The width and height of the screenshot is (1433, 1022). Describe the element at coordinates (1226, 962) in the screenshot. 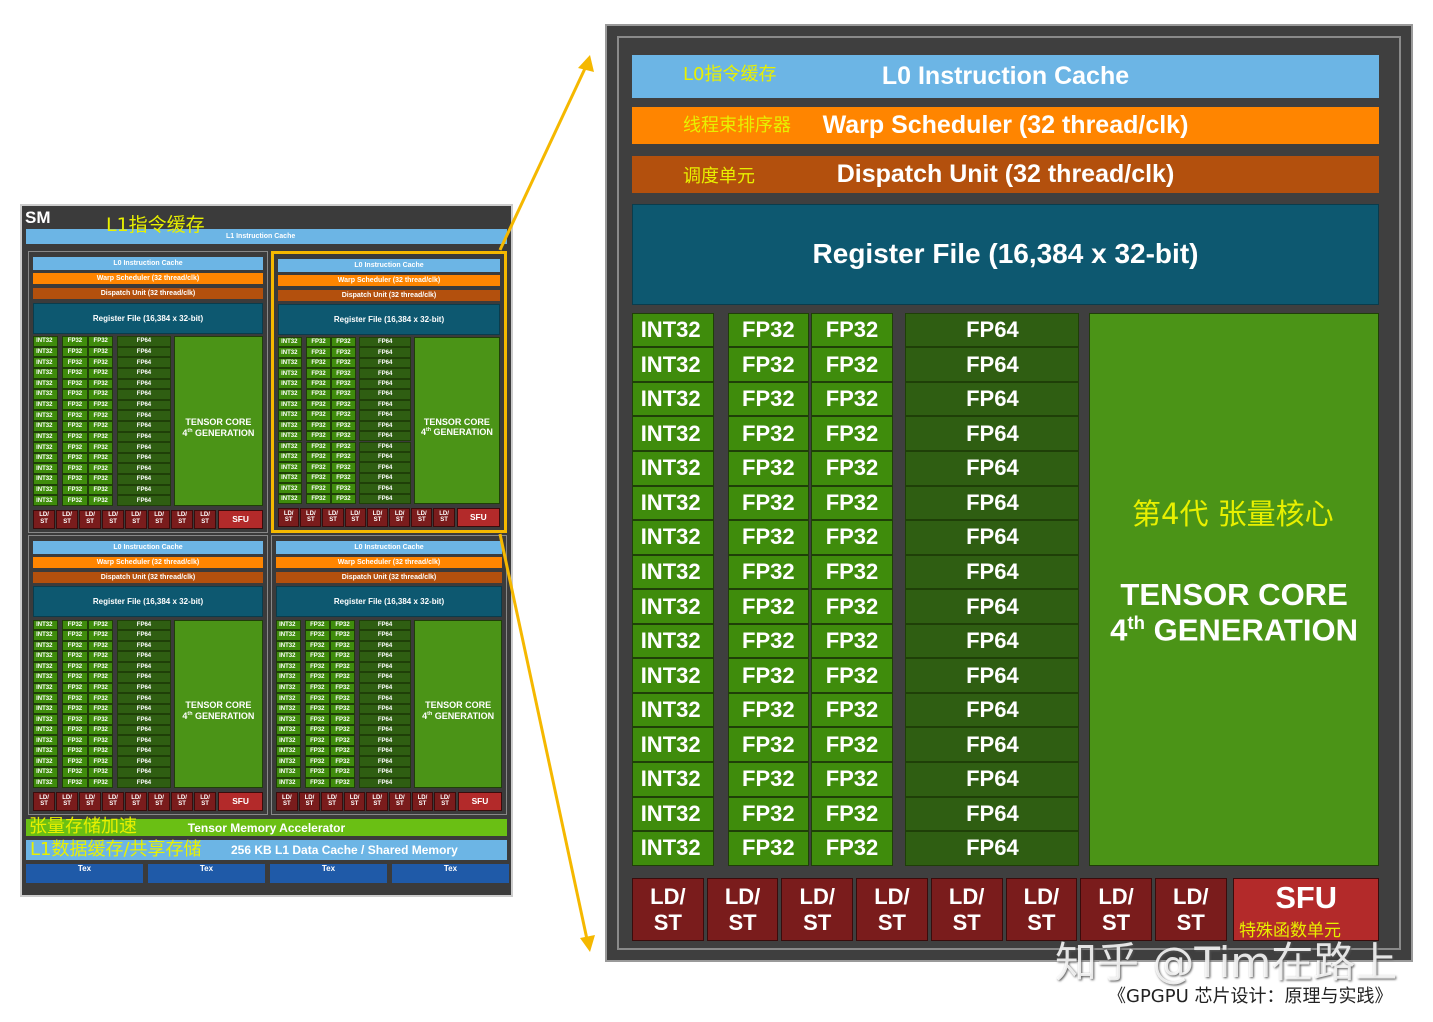

I see `watermark: 知乎 @Tim在路上` at that location.